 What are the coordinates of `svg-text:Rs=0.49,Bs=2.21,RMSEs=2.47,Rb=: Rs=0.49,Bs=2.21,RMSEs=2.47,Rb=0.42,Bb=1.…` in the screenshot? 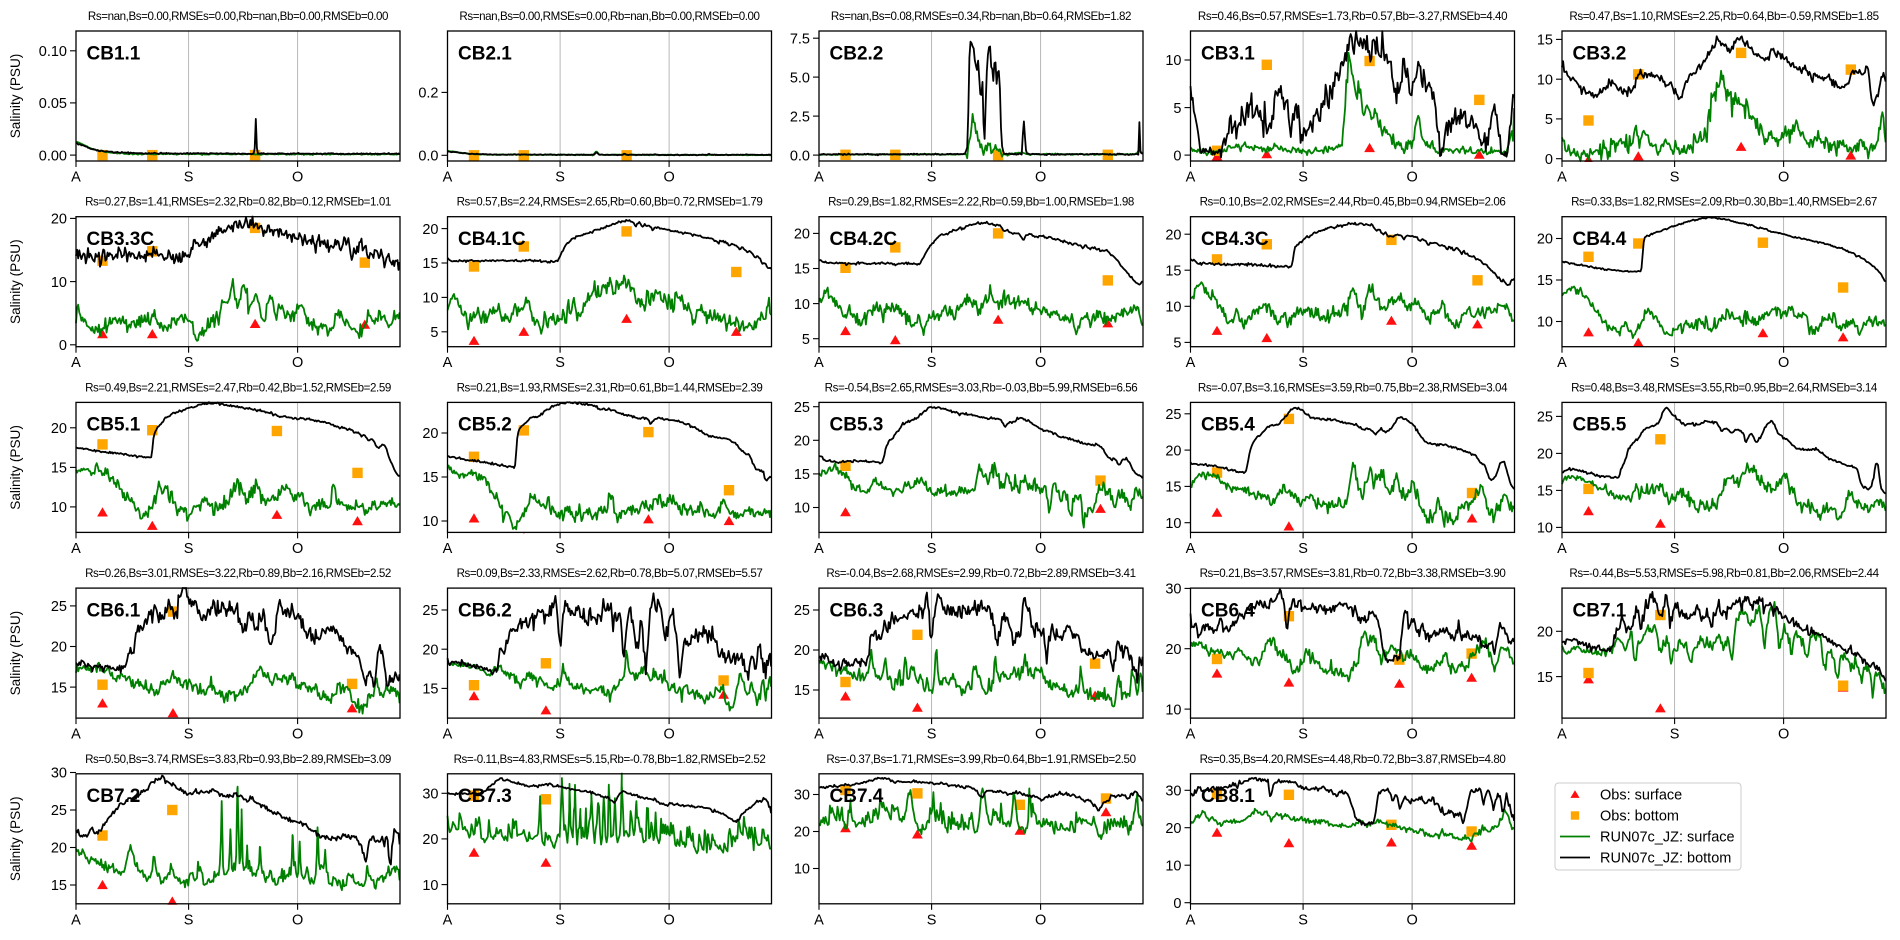 It's located at (238, 387).